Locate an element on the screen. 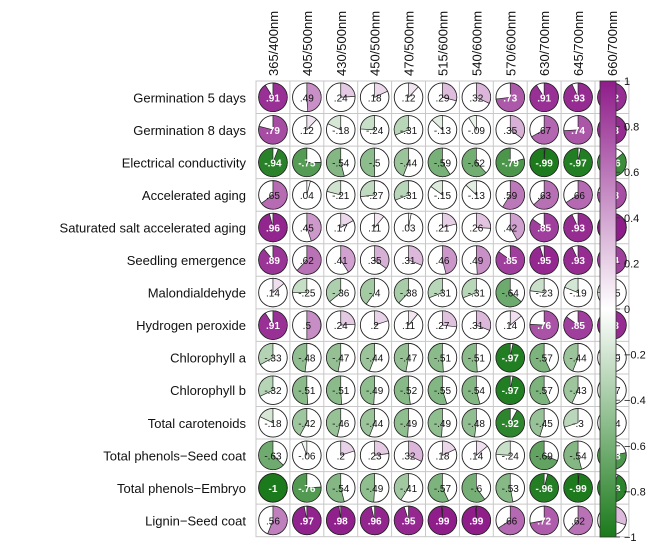  cell-value: -.32 is located at coordinates (273, 391).